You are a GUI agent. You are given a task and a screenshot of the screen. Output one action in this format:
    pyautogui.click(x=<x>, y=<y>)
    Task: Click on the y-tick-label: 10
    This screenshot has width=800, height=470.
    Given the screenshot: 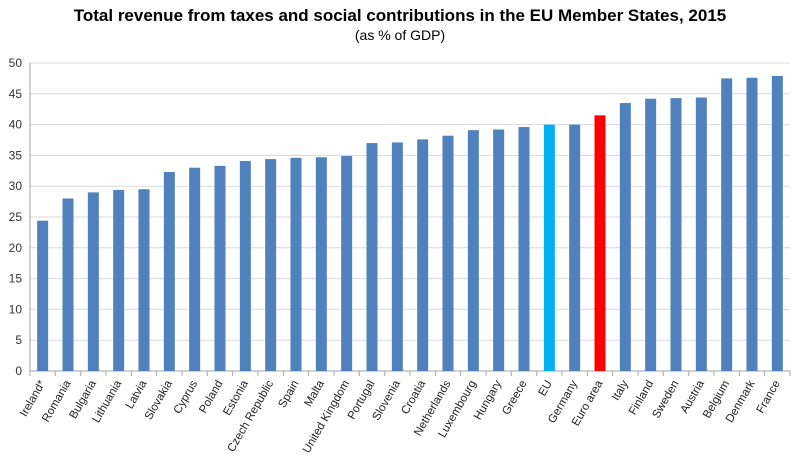 What is the action you would take?
    pyautogui.click(x=16, y=309)
    